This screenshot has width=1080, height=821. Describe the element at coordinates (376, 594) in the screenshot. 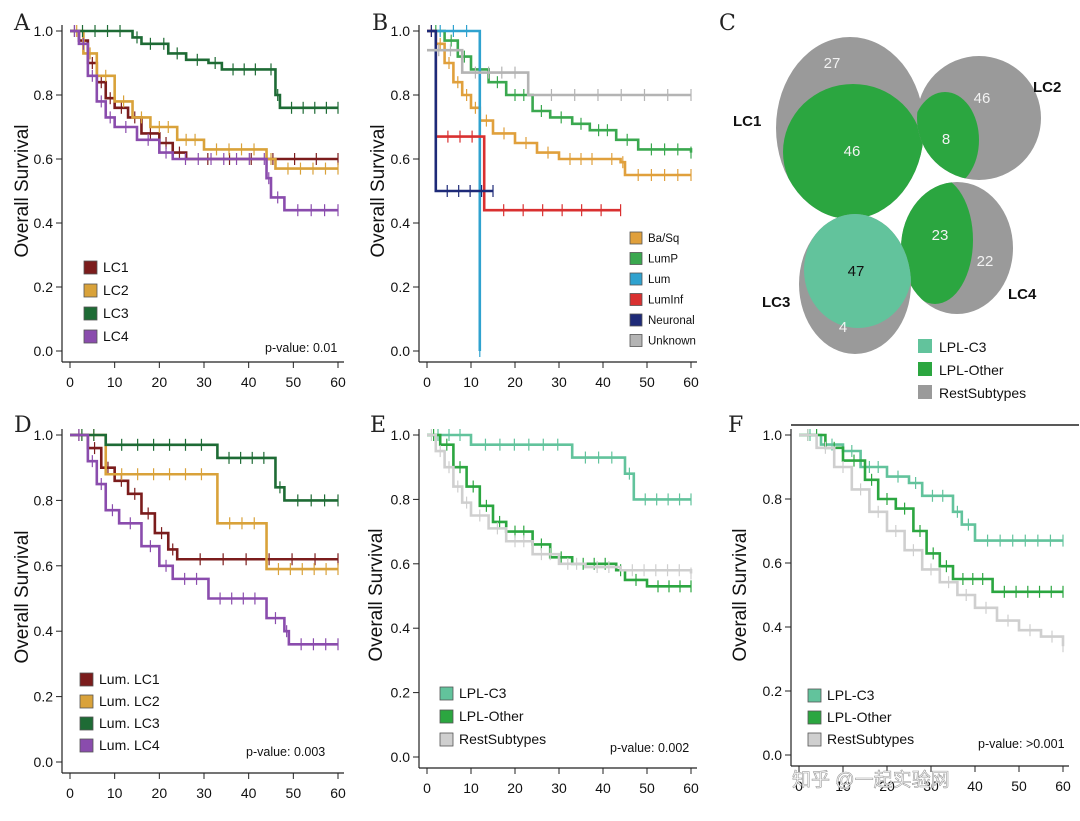

I see `y-axis-label: Overall Survival` at that location.